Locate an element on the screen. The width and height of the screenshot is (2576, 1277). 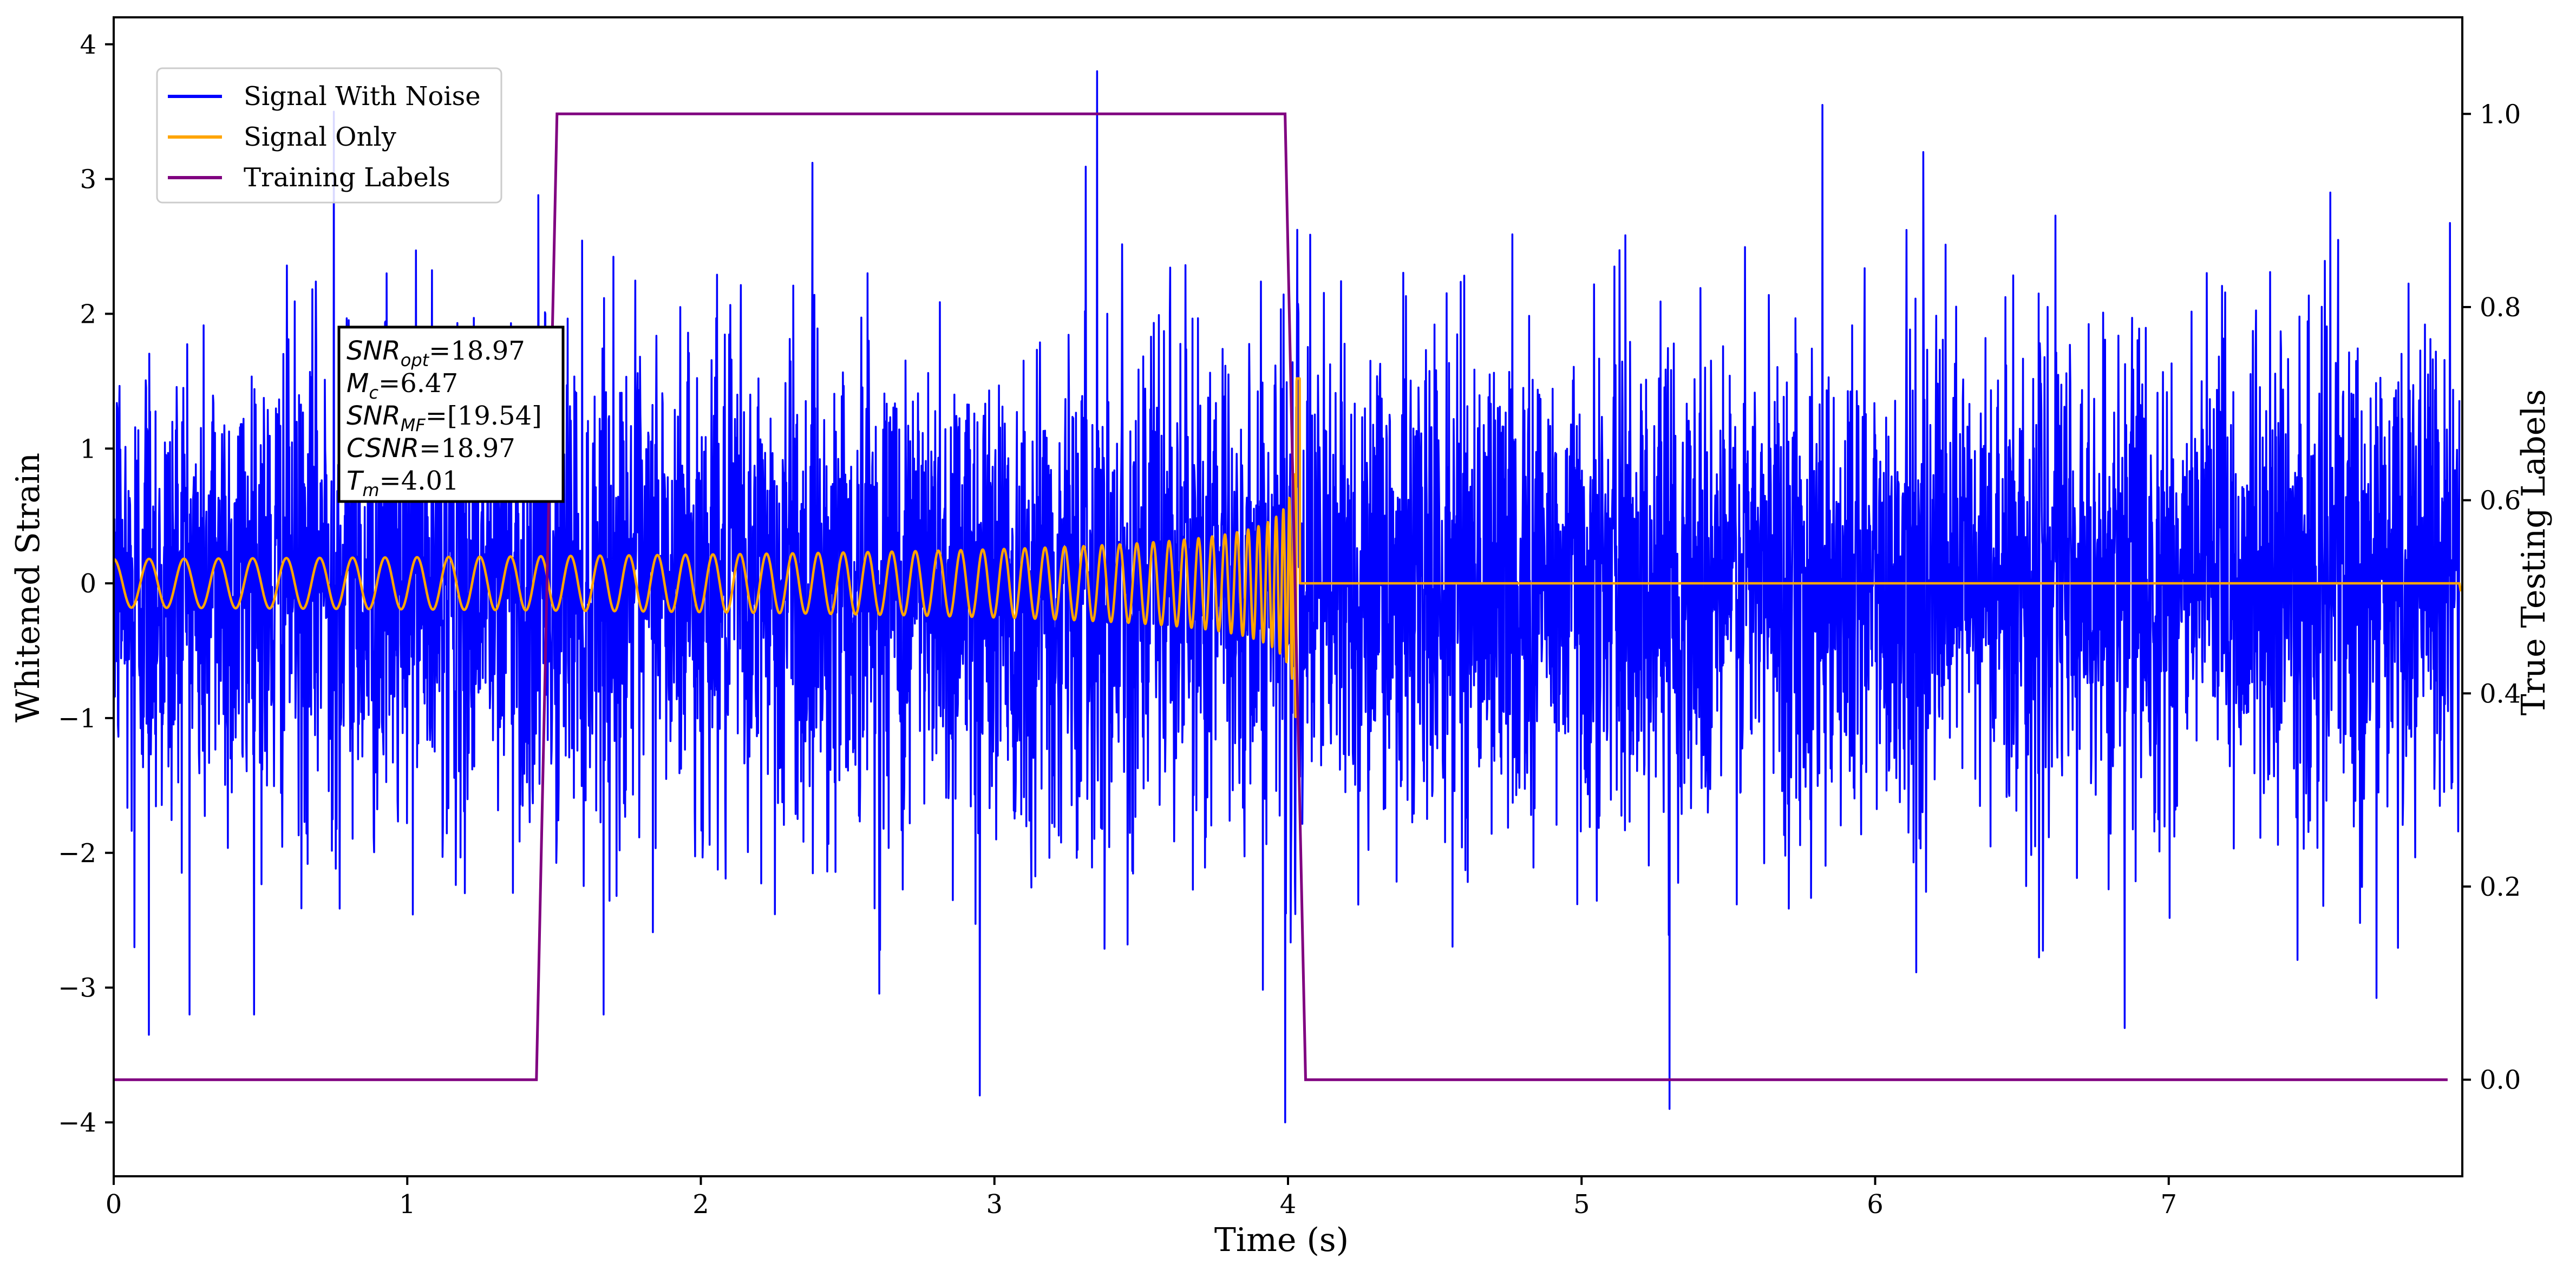
y-tick-label: −4 is located at coordinates (77, 1122).